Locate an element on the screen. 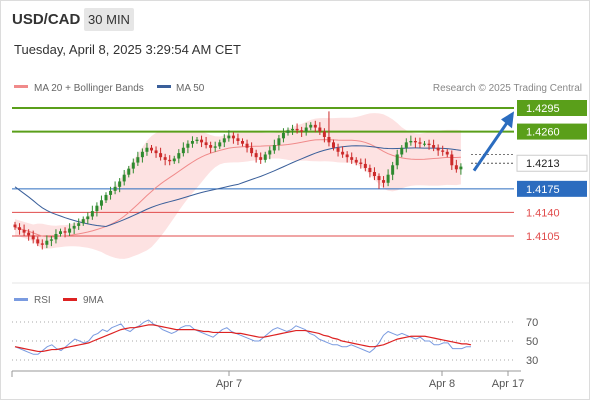 This screenshot has height=401, width=590. rsi-ma-line is located at coordinates (243, 338).